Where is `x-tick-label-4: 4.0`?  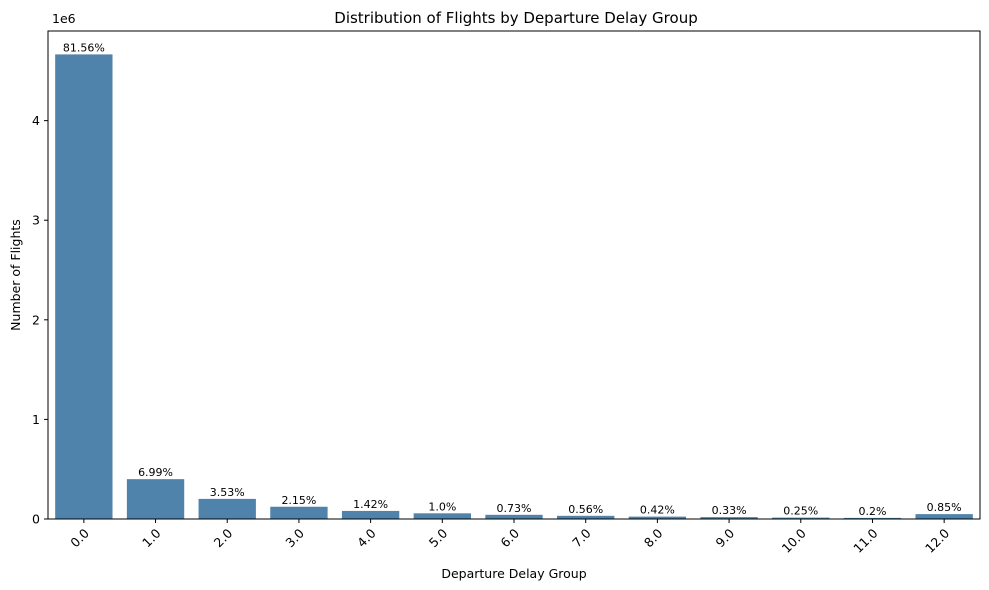 x-tick-label-4: 4.0 is located at coordinates (366, 537).